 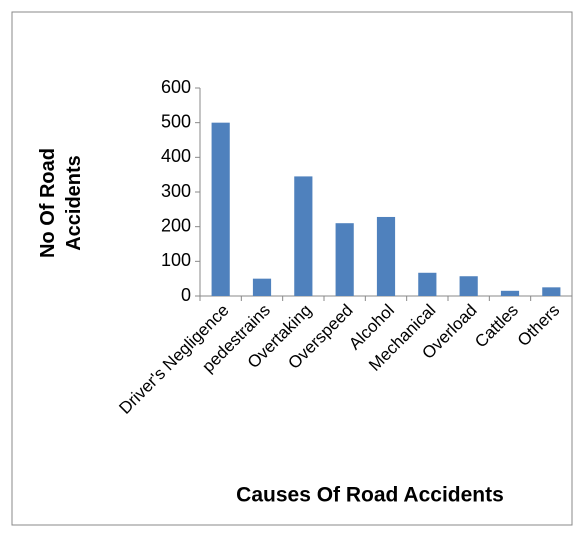 I want to click on y-axis-title: No Of Road Accidents, so click(x=61, y=203).